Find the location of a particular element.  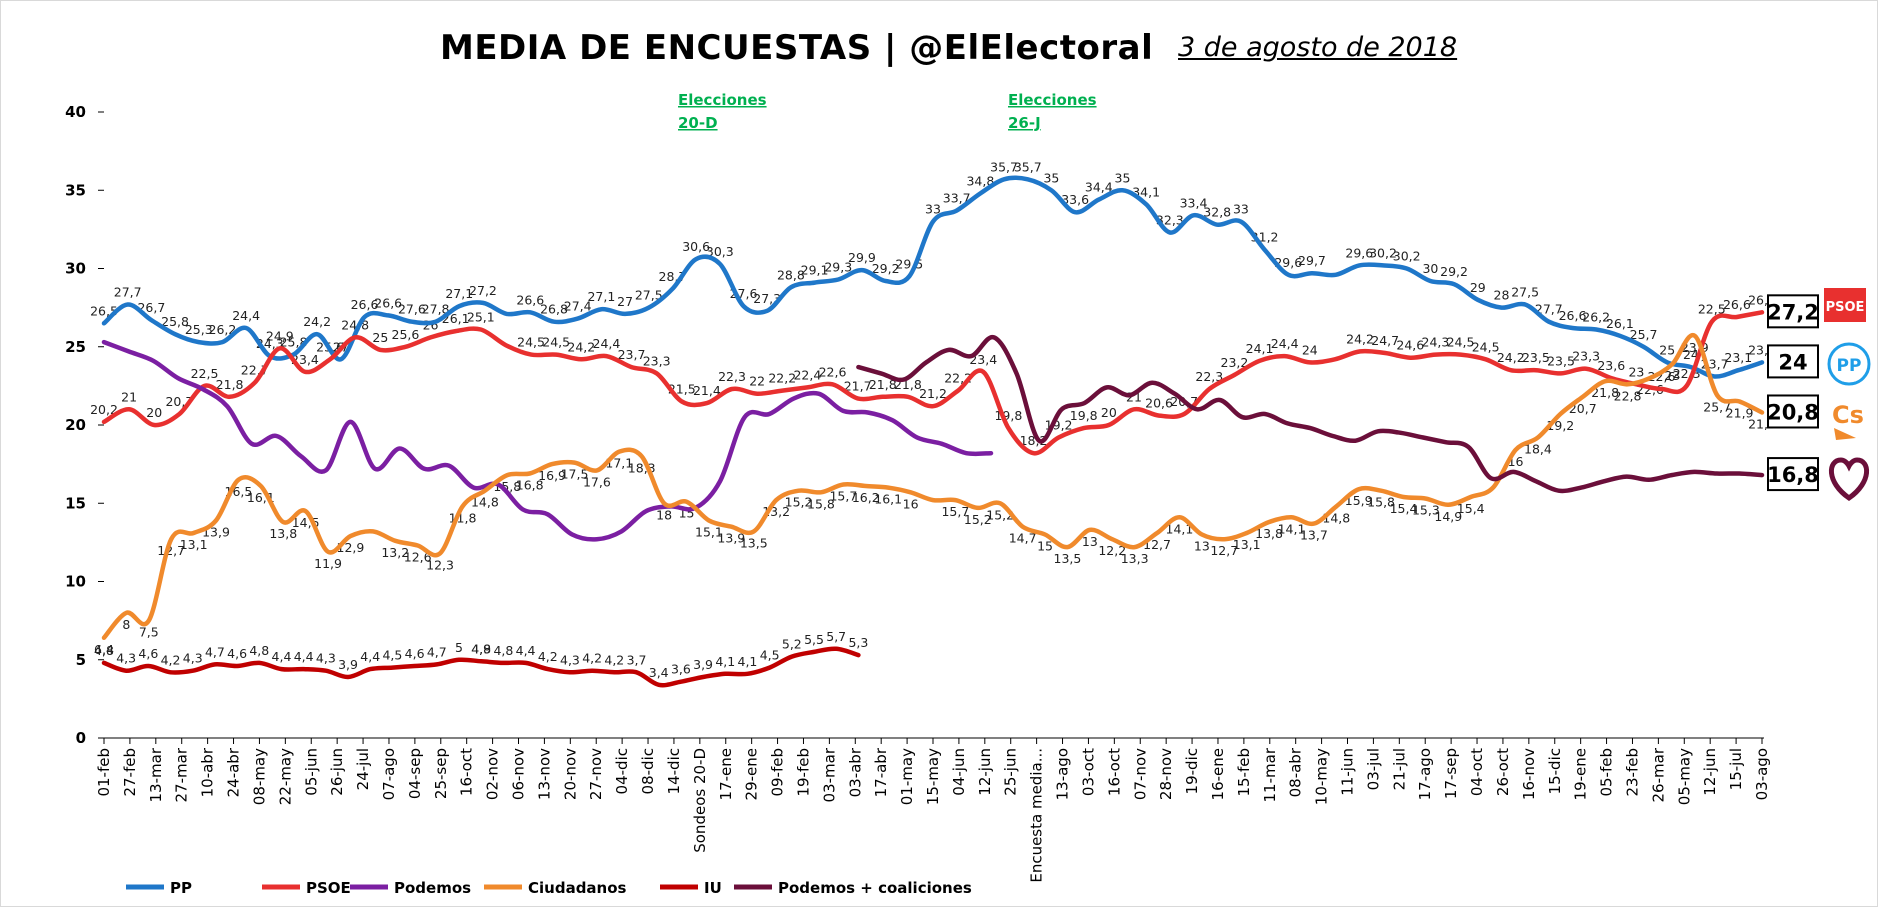

x-tick-label: 01-feb is located at coordinates (104, 772).